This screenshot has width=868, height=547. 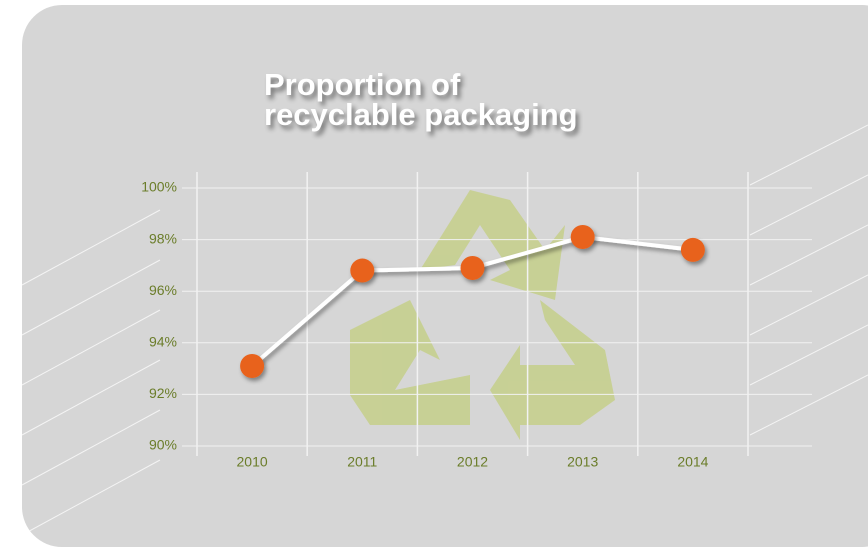 What do you see at coordinates (692, 462) in the screenshot?
I see `x-tick-label: 2014` at bounding box center [692, 462].